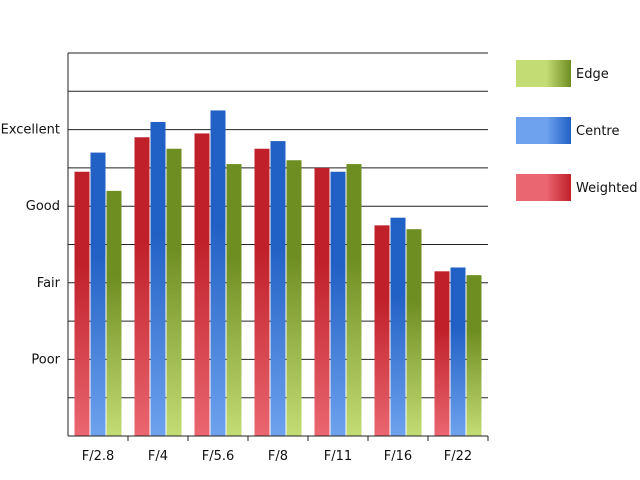 This screenshot has height=480, width=640. What do you see at coordinates (322, 301) in the screenshot?
I see `bar-weighted-F11` at bounding box center [322, 301].